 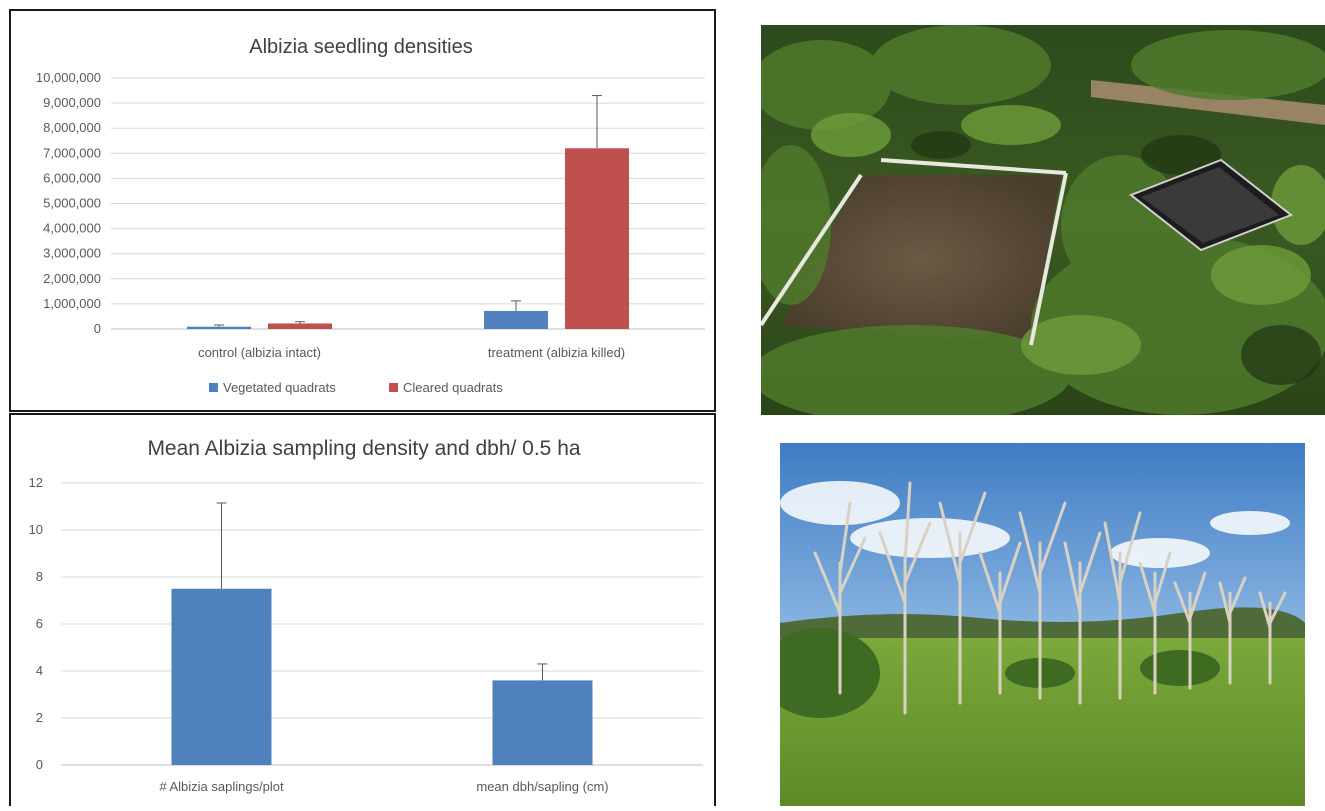 What do you see at coordinates (72, 303) in the screenshot?
I see `y-tick-label: 1,000,000` at bounding box center [72, 303].